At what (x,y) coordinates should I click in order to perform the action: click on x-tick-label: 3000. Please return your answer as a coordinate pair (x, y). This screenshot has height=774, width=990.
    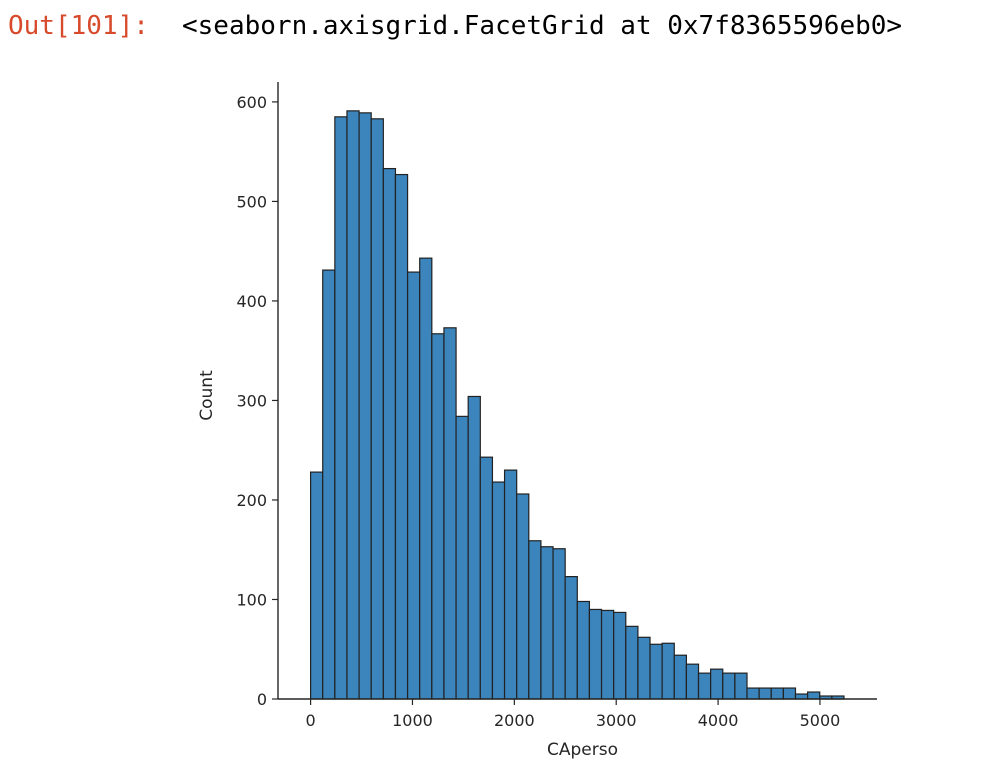
    Looking at the image, I should click on (616, 720).